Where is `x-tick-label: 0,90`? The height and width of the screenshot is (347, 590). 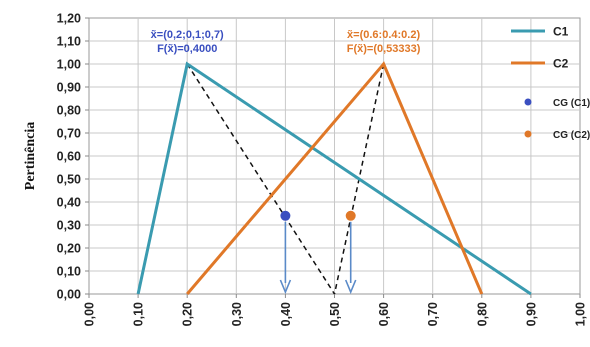
x-tick-label: 0,90 is located at coordinates (531, 314).